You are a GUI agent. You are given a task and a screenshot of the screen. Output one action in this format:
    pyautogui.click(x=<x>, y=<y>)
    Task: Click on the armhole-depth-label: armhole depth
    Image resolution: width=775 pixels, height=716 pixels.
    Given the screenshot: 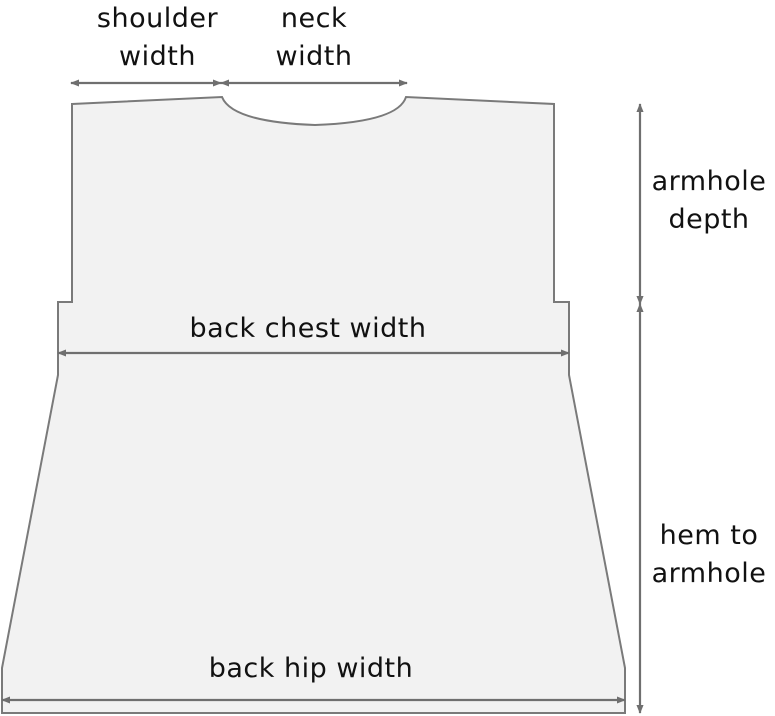 What is the action you would take?
    pyautogui.click(x=709, y=200)
    